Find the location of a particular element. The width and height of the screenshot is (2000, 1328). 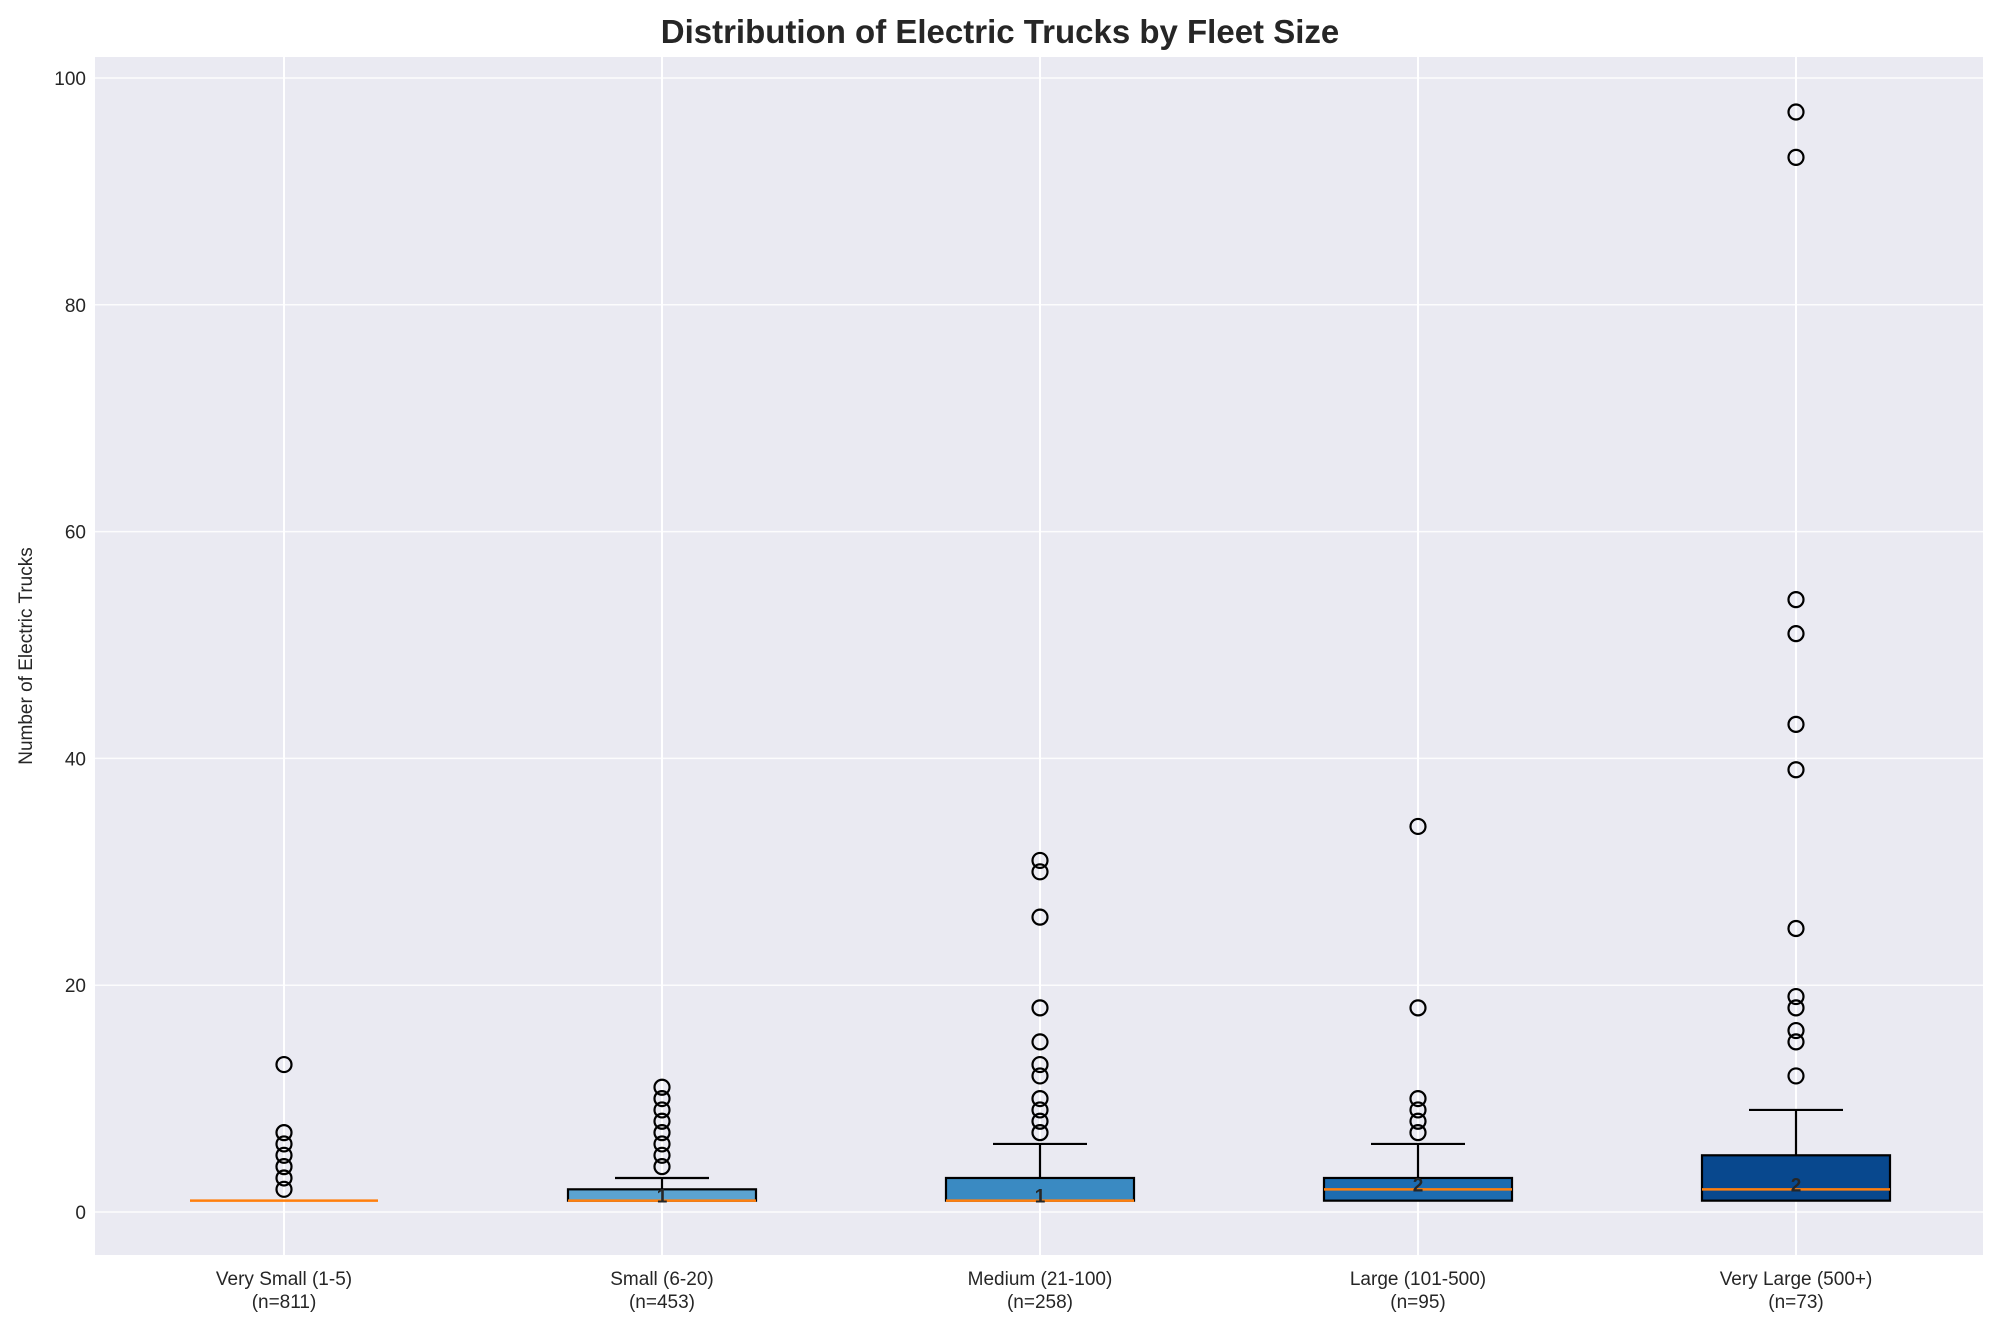

box-small-6-20: 1 is located at coordinates (662, 1143).